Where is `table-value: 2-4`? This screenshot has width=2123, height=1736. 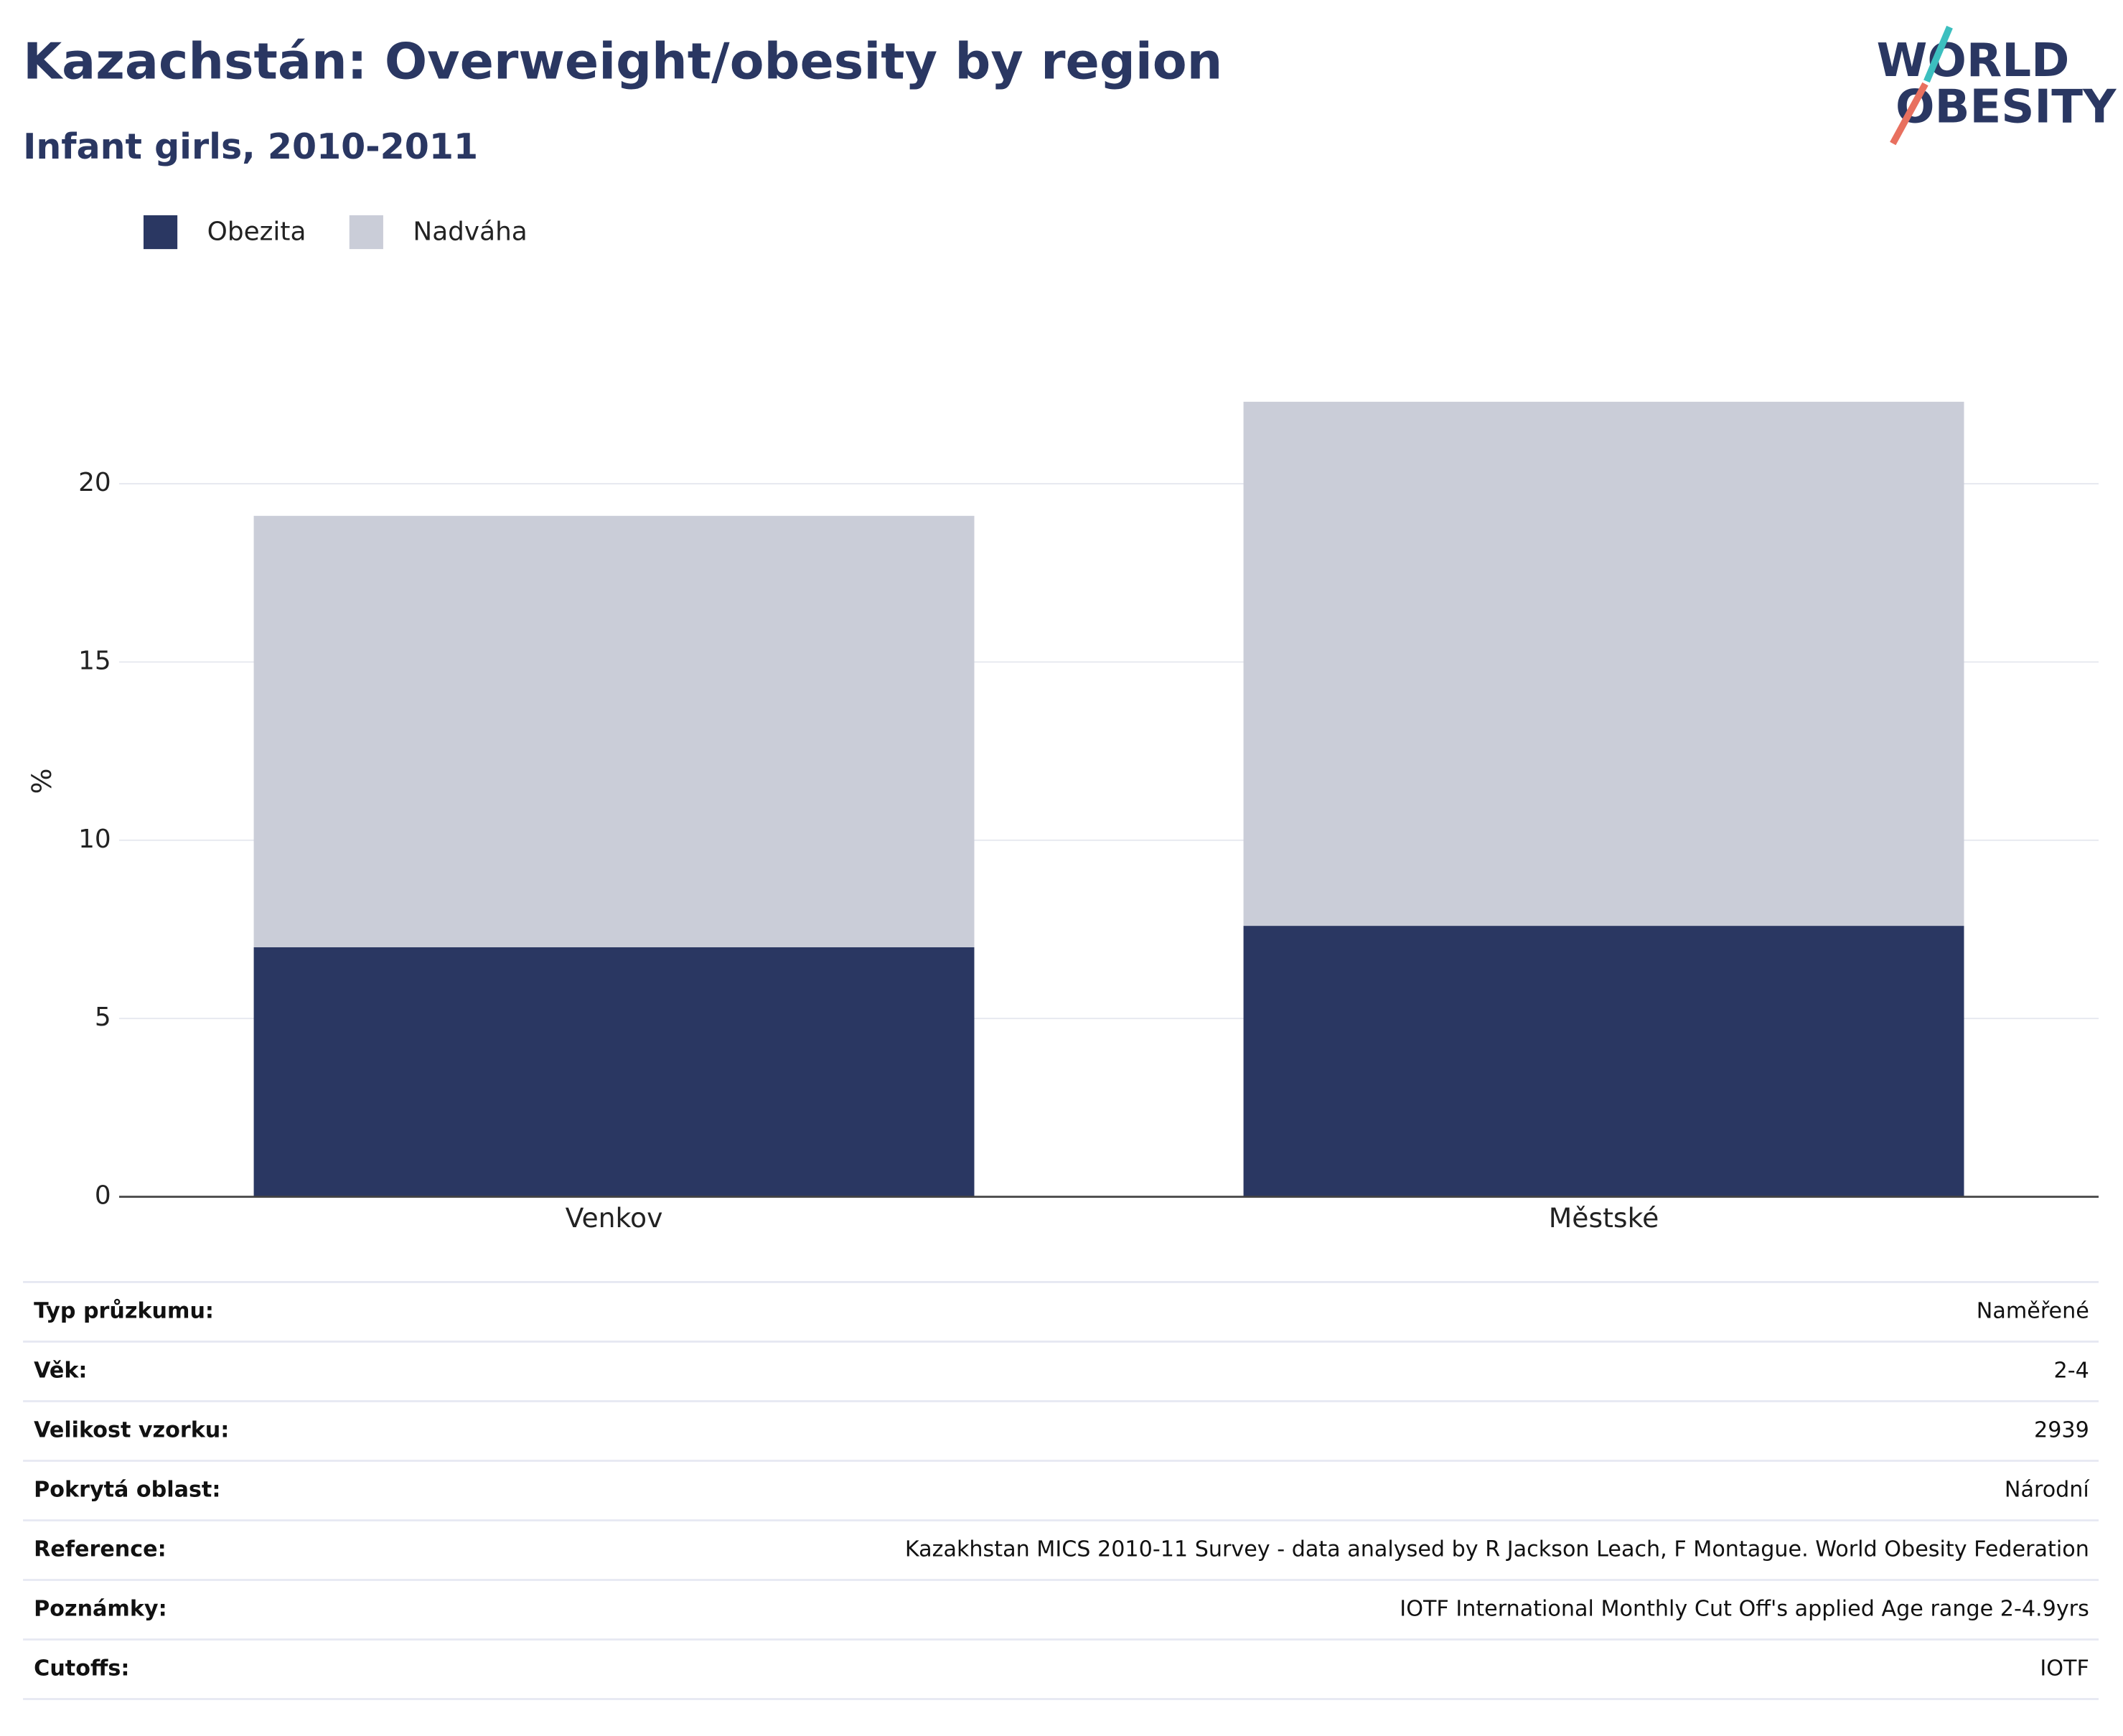
table-value: 2-4 is located at coordinates (2071, 1370).